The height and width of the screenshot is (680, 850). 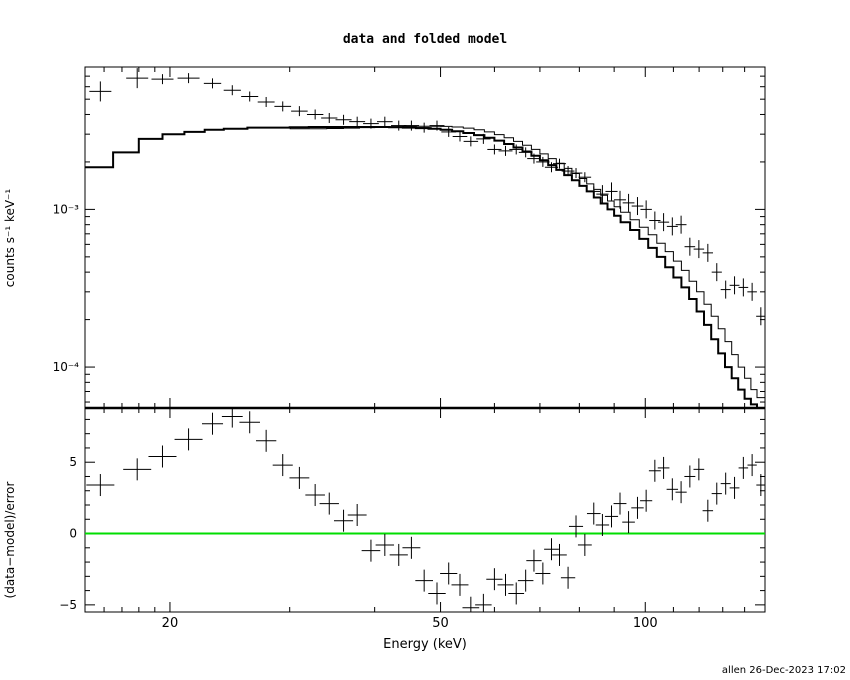 What do you see at coordinates (66, 367) in the screenshot?
I see `y-tick-label: 10⁻⁴` at bounding box center [66, 367].